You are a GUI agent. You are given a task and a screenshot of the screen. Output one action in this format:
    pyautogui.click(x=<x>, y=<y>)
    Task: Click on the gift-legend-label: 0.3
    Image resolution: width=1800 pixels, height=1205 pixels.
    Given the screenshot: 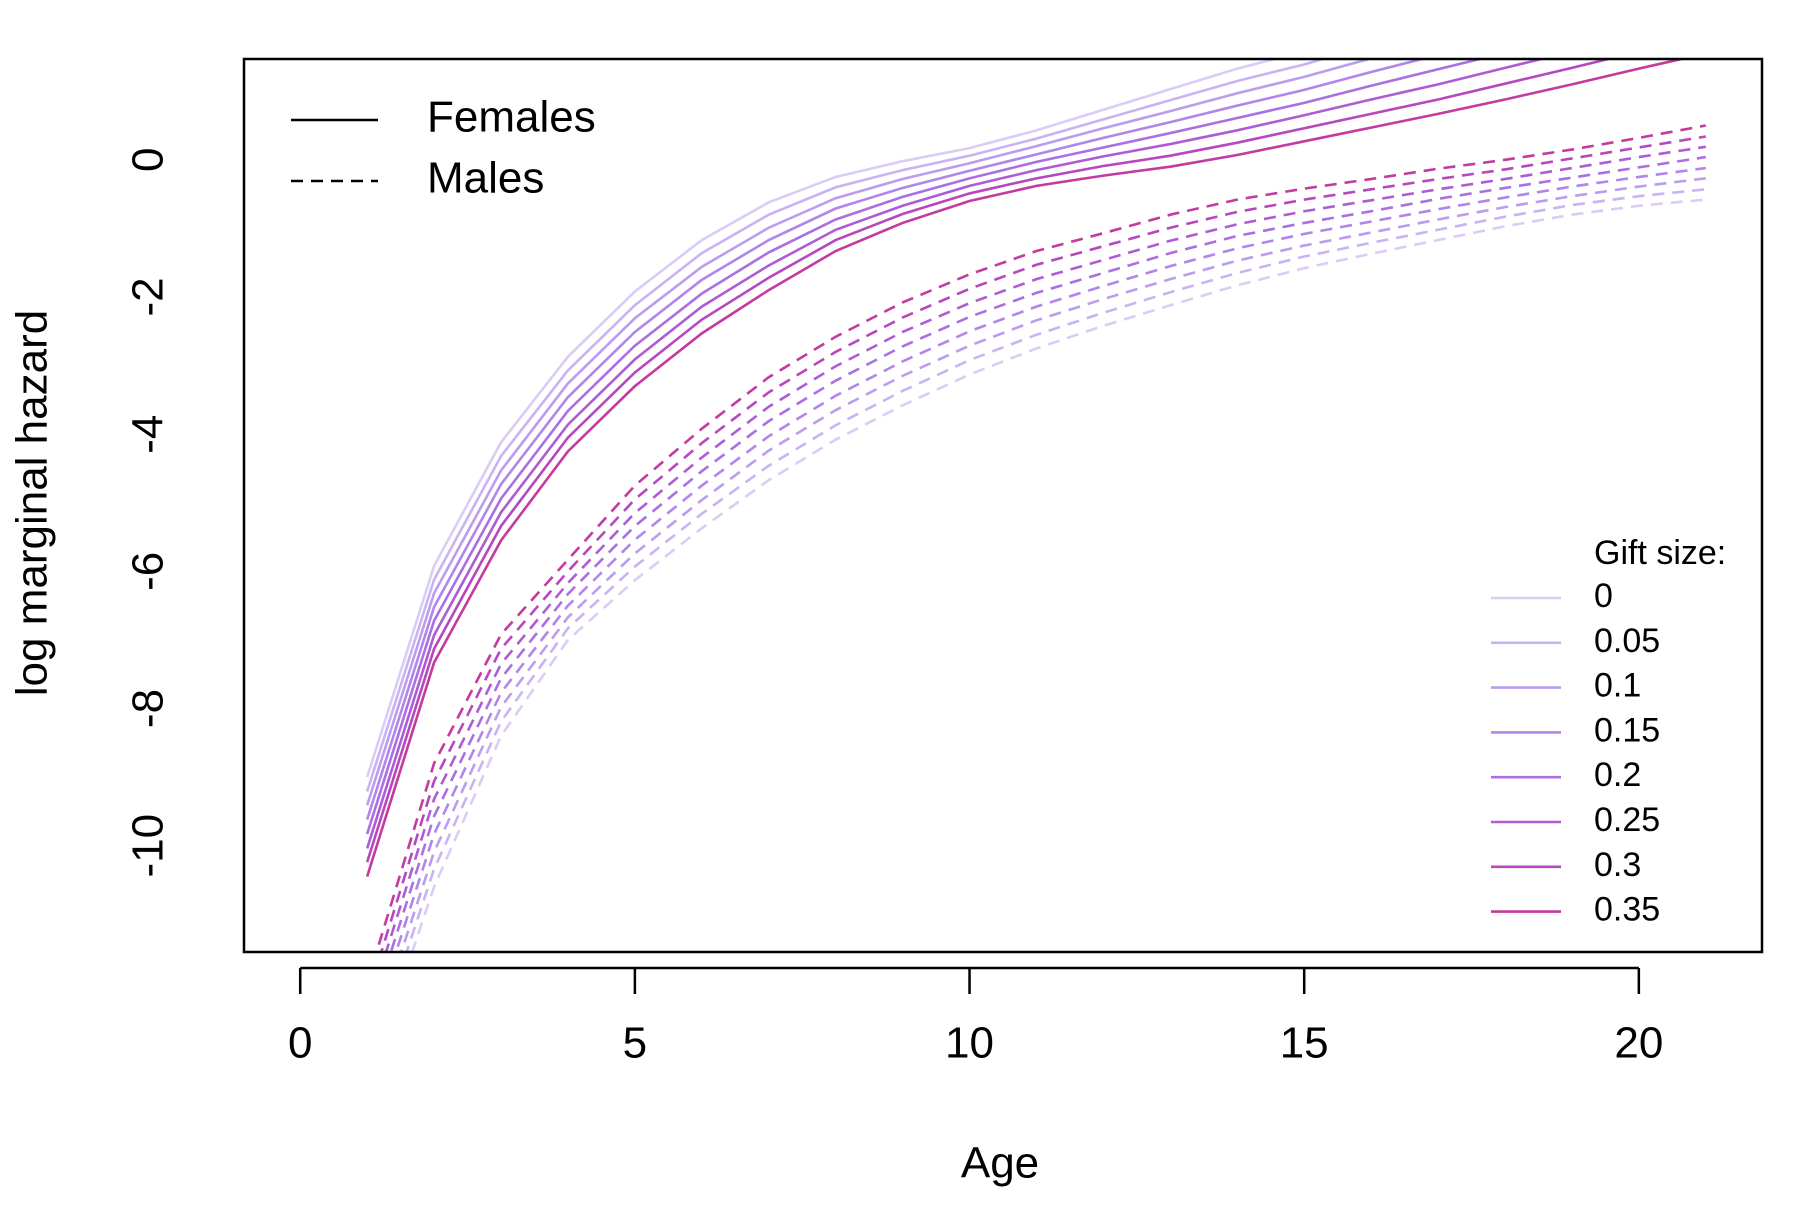 What is the action you would take?
    pyautogui.click(x=1617, y=865)
    